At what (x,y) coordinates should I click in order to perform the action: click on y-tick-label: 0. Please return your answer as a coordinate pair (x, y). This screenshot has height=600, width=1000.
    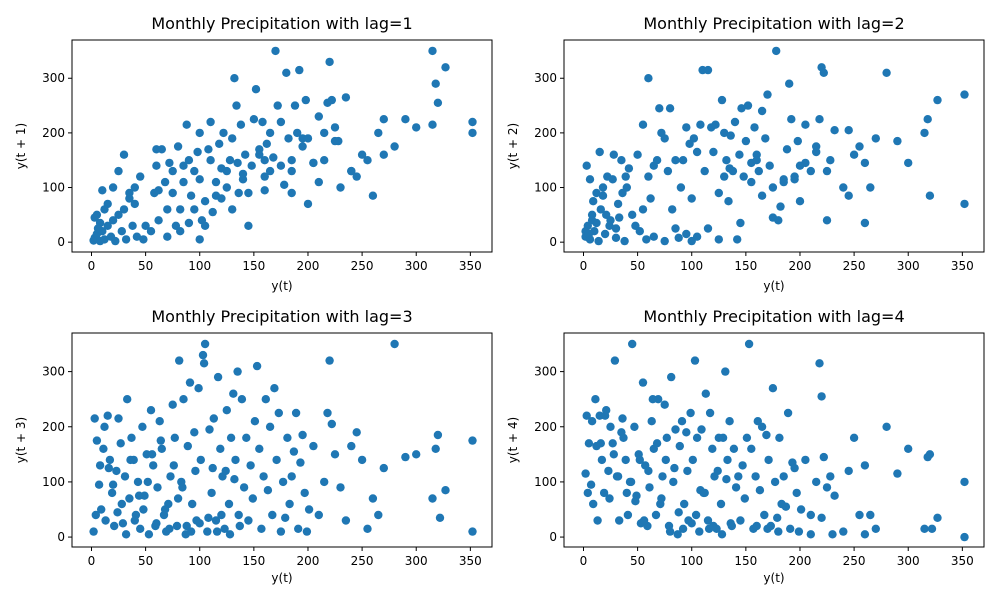
    Looking at the image, I should click on (553, 537).